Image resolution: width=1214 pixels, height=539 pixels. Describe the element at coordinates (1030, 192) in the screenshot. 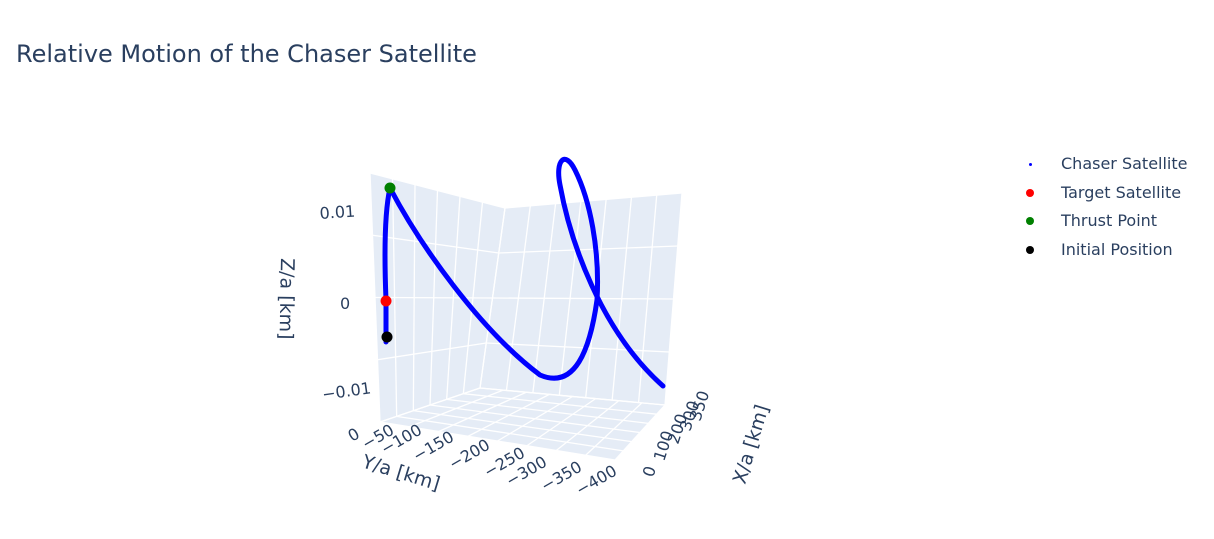

I see `legend-marker-red` at that location.